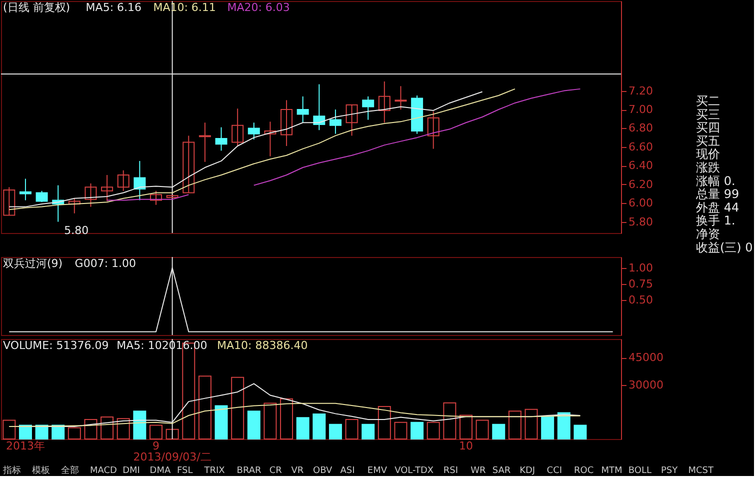 The image size is (756, 487). Describe the element at coordinates (640, 203) in the screenshot. I see `y-tick-label: 6.00` at that location.